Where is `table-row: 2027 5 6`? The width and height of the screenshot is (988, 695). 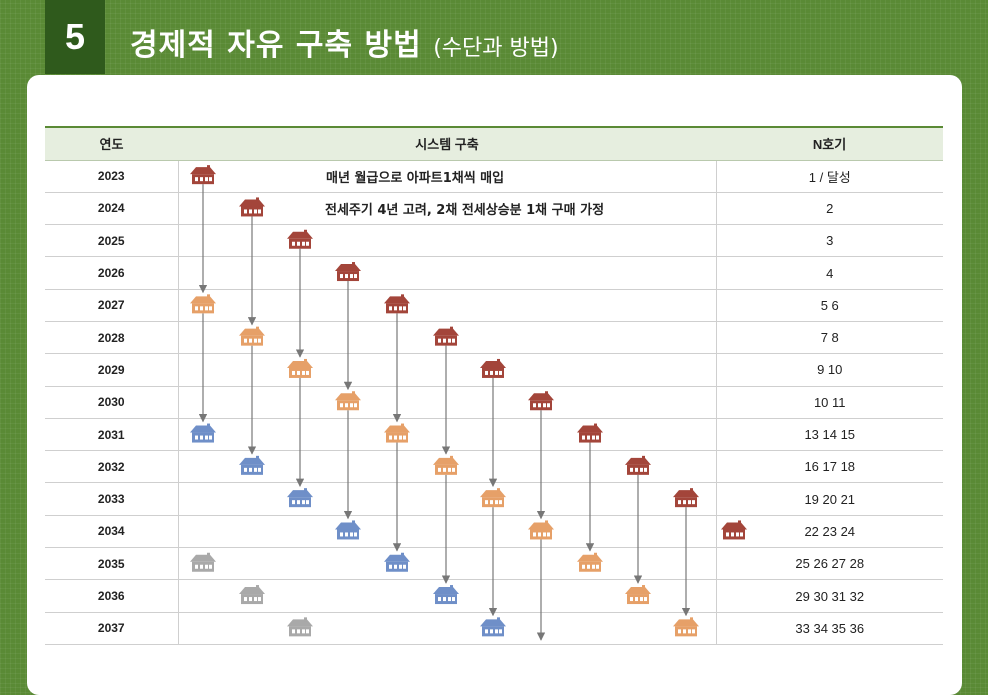
table-row: 2027 5 6 is located at coordinates (494, 305).